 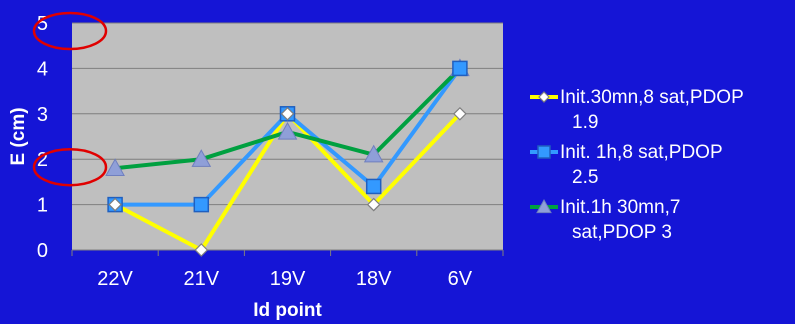 I want to click on x-axis-ticks: 22V 21V 19V 18V 6V, so click(x=287, y=270).